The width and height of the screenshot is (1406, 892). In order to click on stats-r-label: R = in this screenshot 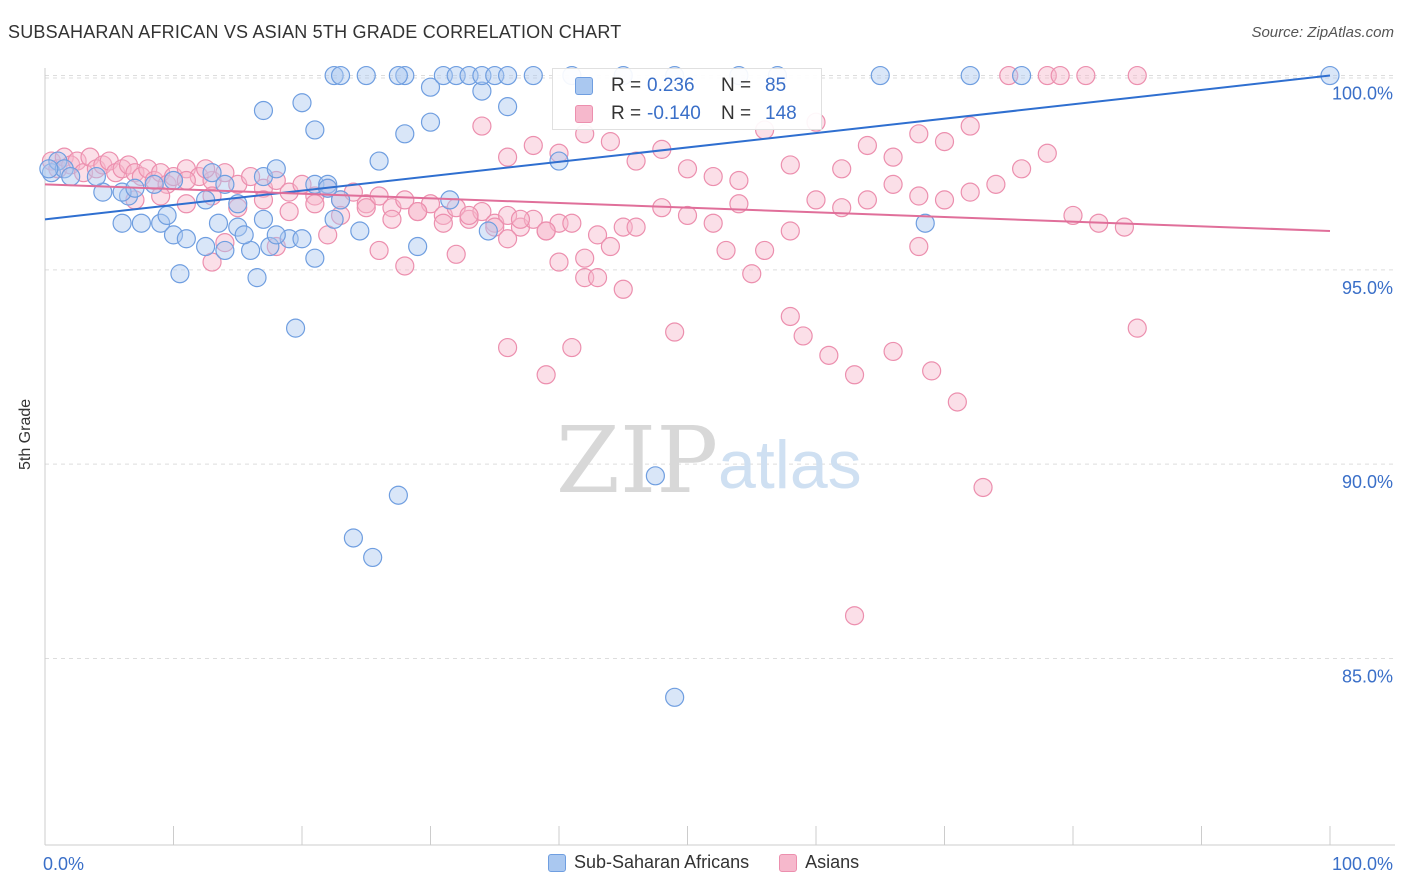, I will do `click(626, 85)`.